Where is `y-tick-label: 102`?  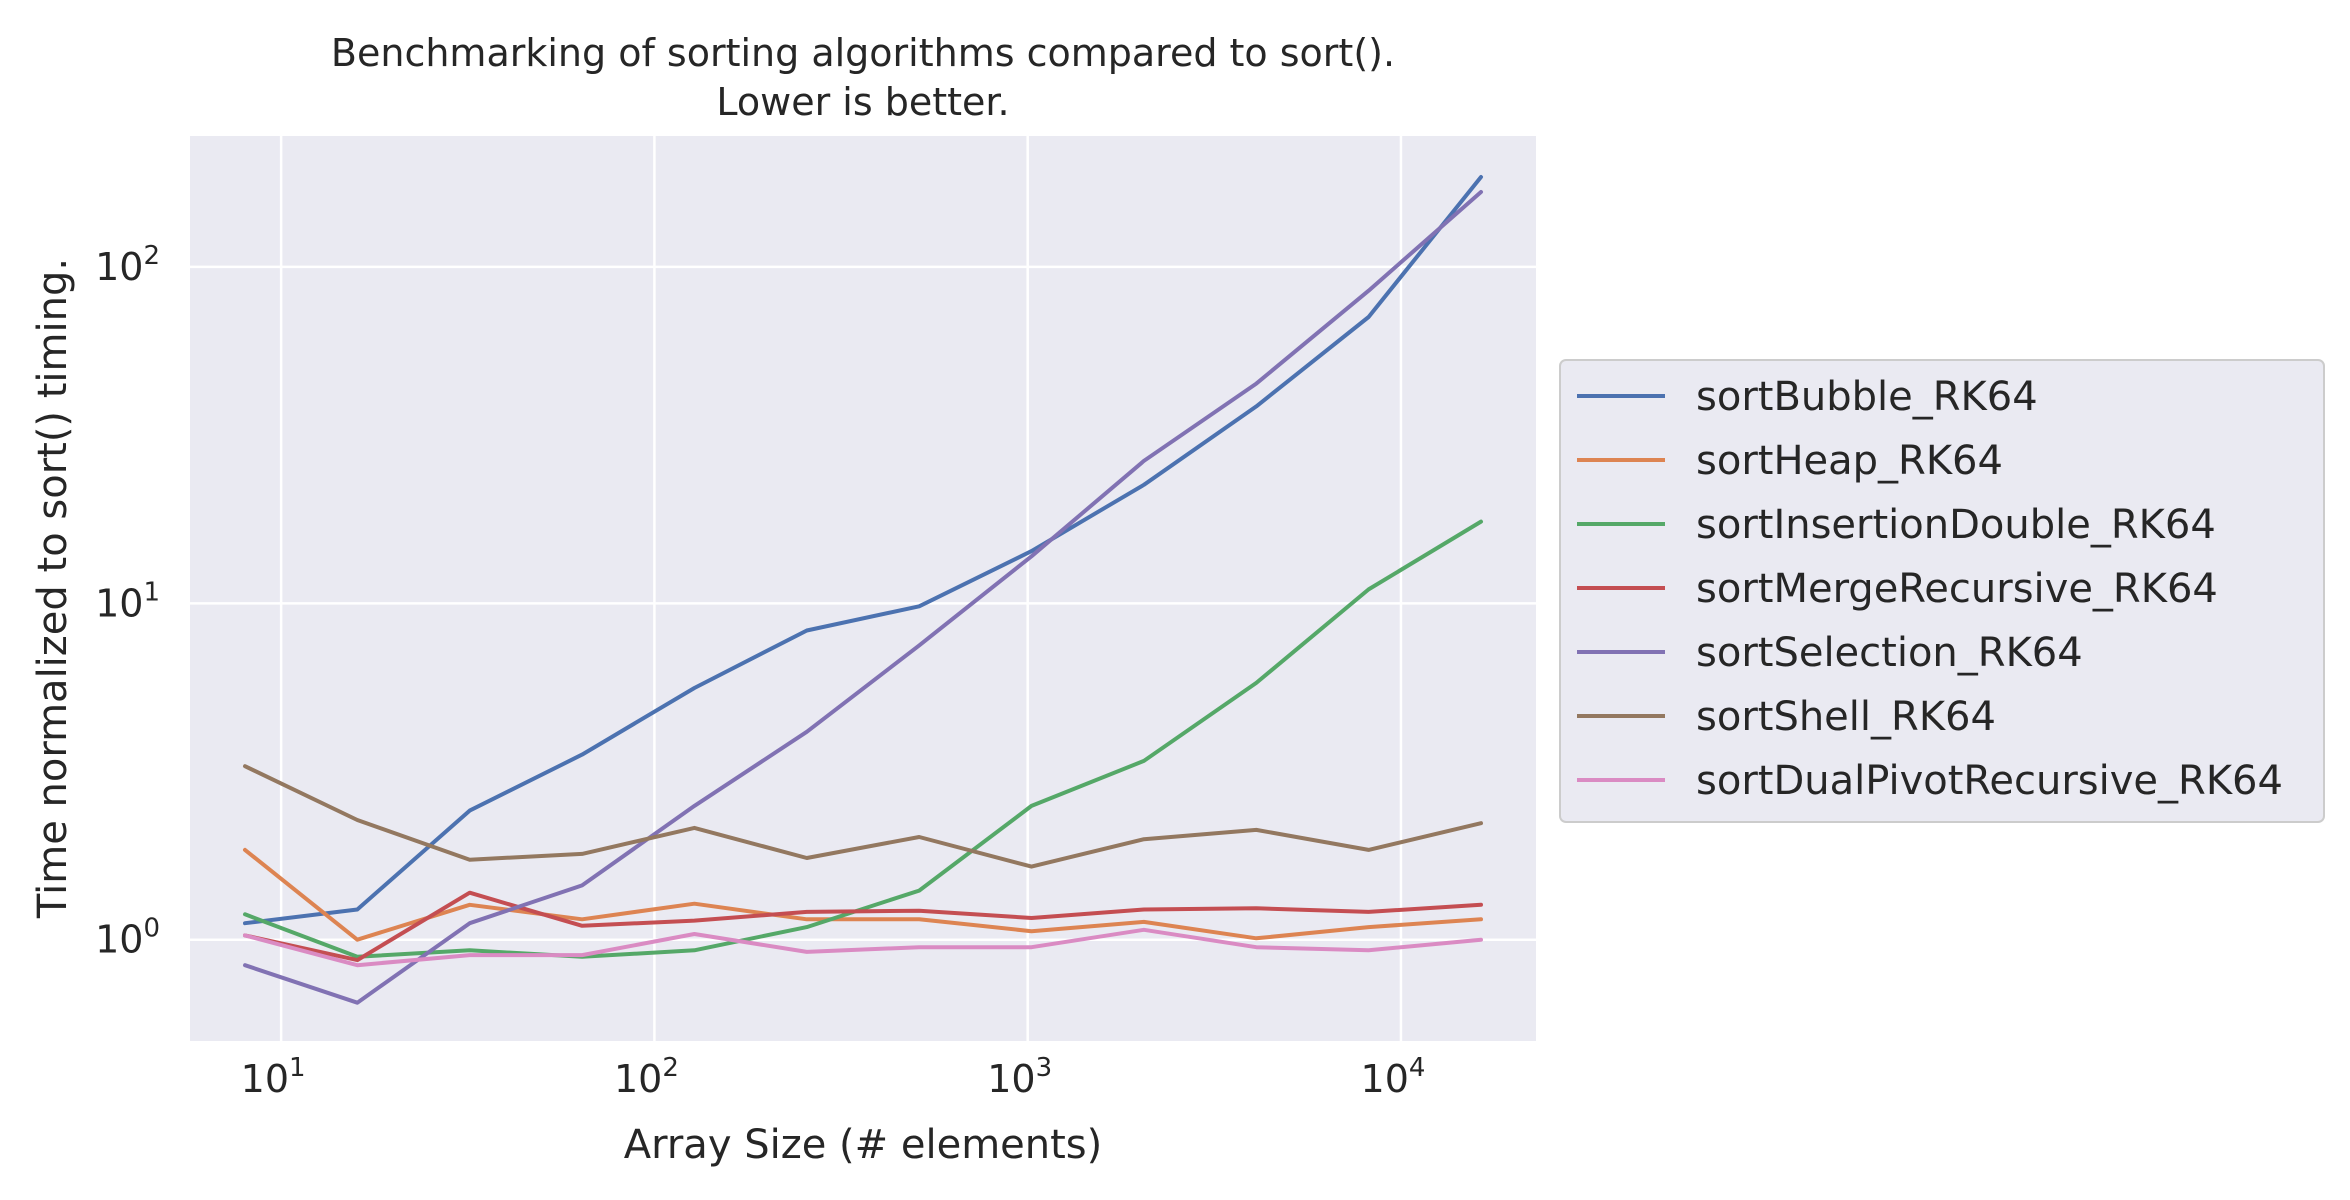 y-tick-label: 102 is located at coordinates (127, 265).